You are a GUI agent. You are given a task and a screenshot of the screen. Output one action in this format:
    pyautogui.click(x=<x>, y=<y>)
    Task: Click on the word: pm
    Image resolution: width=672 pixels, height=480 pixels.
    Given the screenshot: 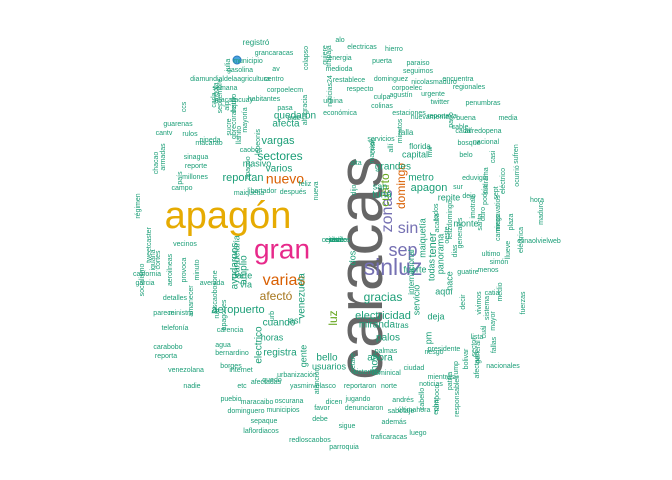 What is the action you would take?
    pyautogui.click(x=428, y=338)
    